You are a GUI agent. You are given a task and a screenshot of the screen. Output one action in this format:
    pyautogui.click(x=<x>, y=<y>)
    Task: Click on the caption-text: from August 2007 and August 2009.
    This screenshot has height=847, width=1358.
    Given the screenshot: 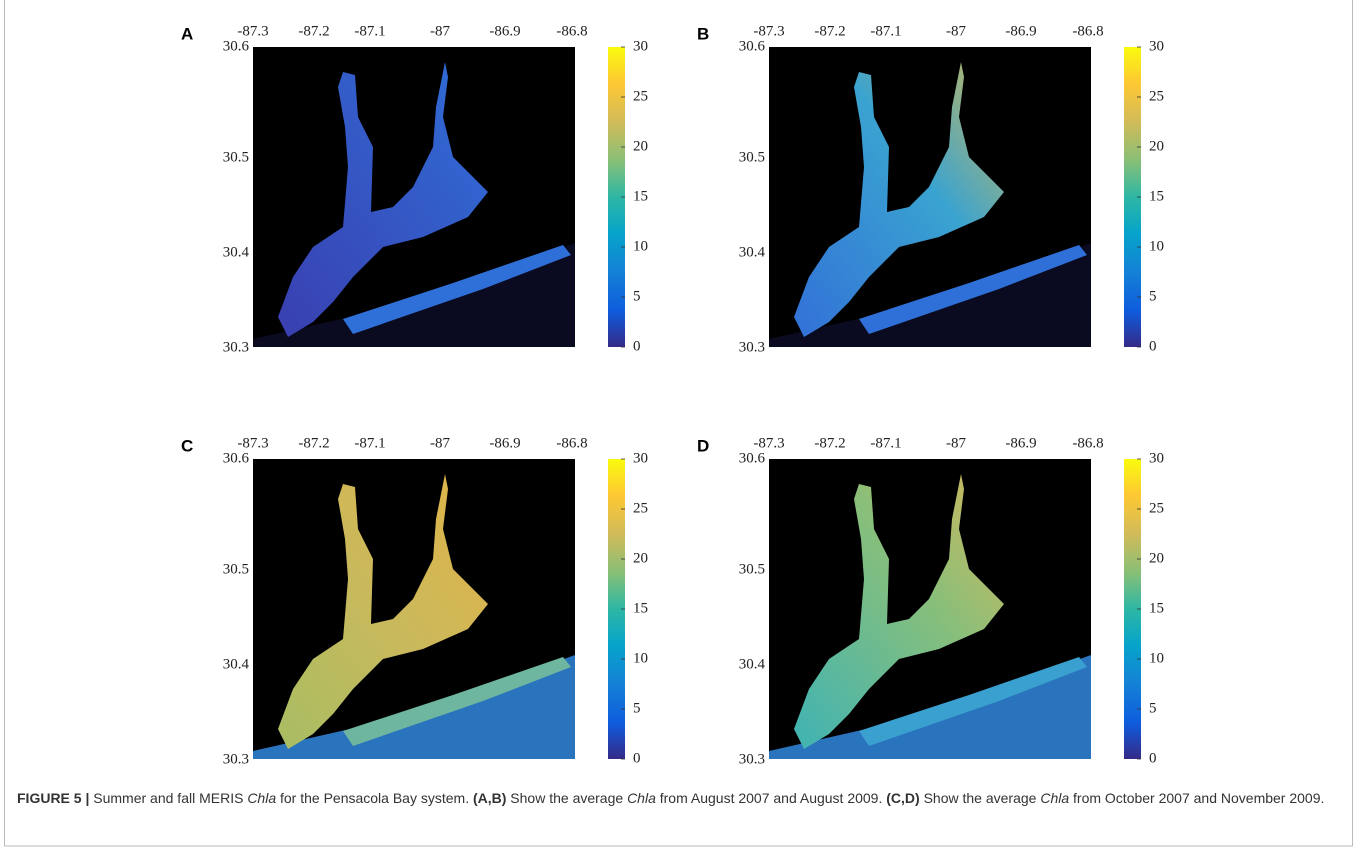 What is the action you would take?
    pyautogui.click(x=771, y=798)
    